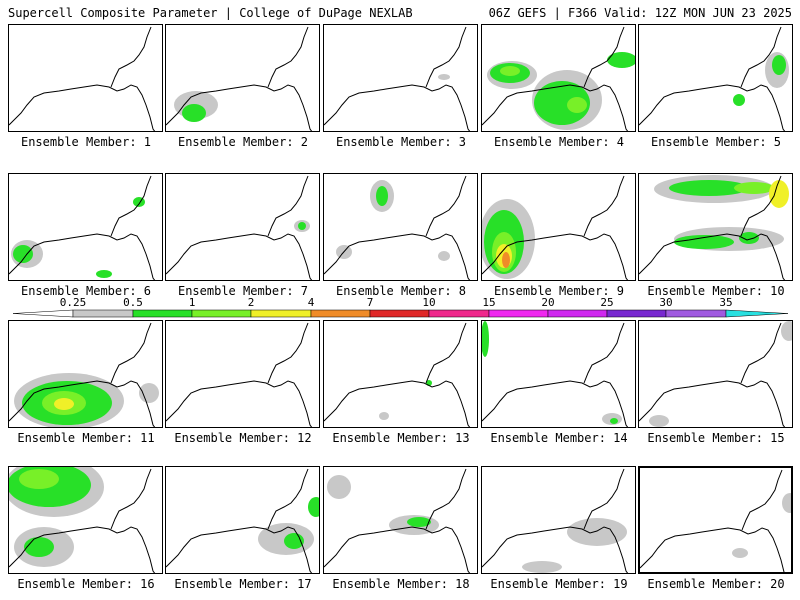 The height and width of the screenshot is (600, 800). Describe the element at coordinates (607, 302) in the screenshot. I see `colorbar-tick-label: 25` at that location.